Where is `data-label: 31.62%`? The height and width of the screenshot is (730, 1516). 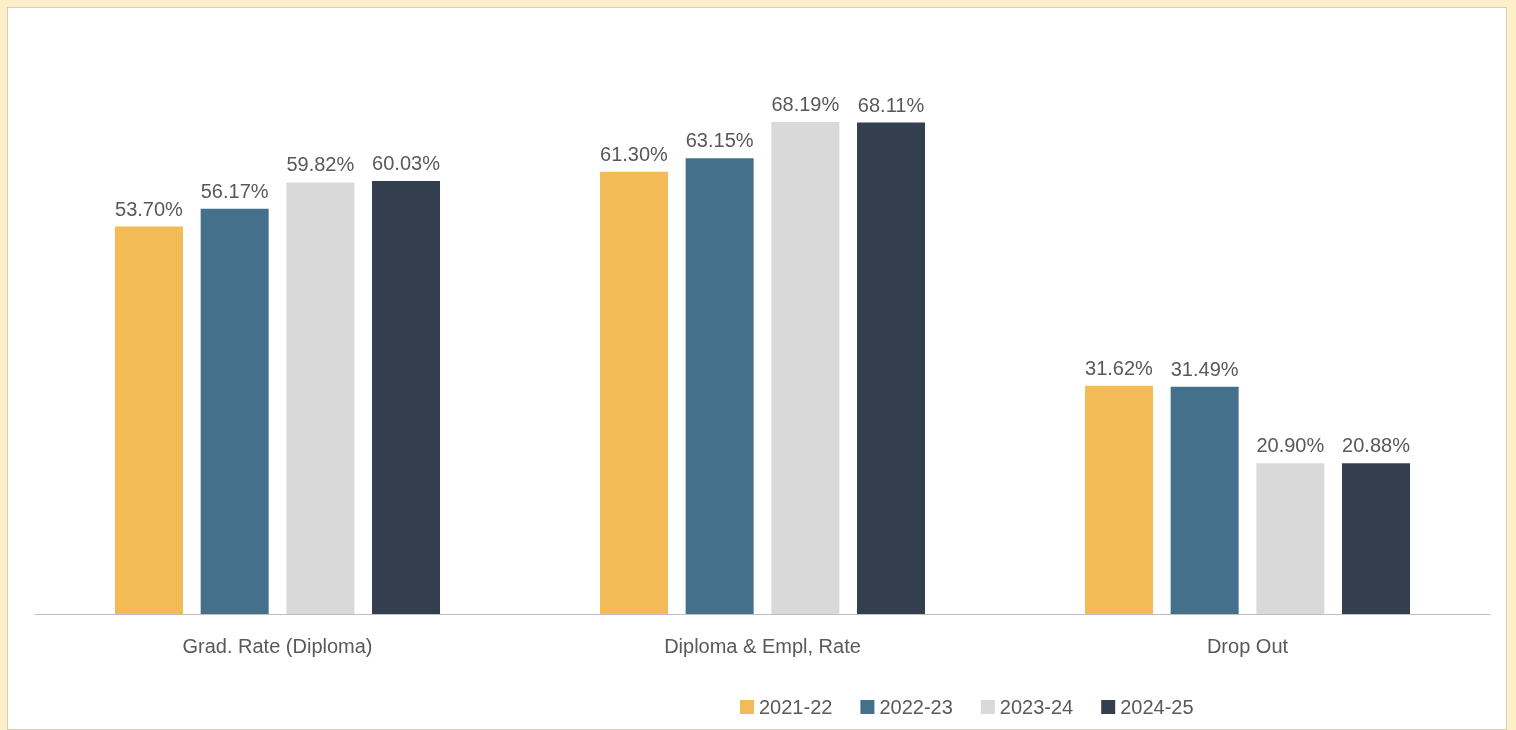
data-label: 31.62% is located at coordinates (1119, 367).